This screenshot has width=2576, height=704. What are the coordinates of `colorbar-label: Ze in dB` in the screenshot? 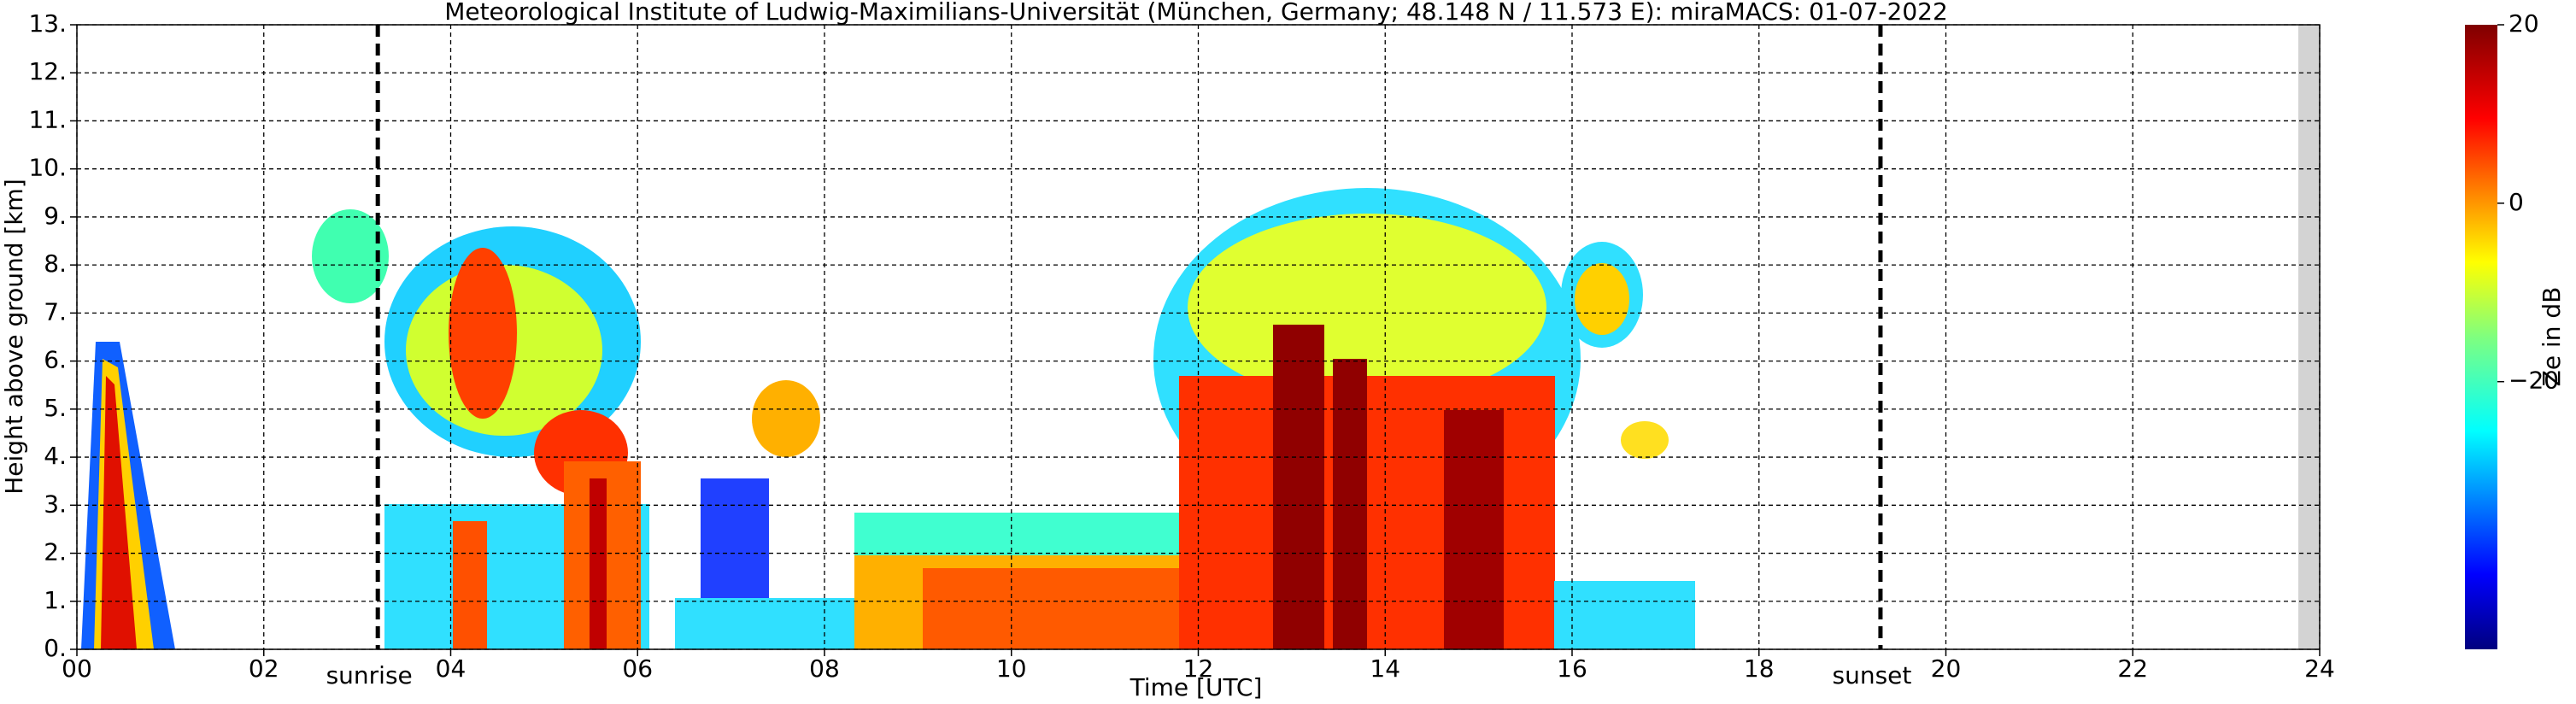 It's located at (2552, 337).